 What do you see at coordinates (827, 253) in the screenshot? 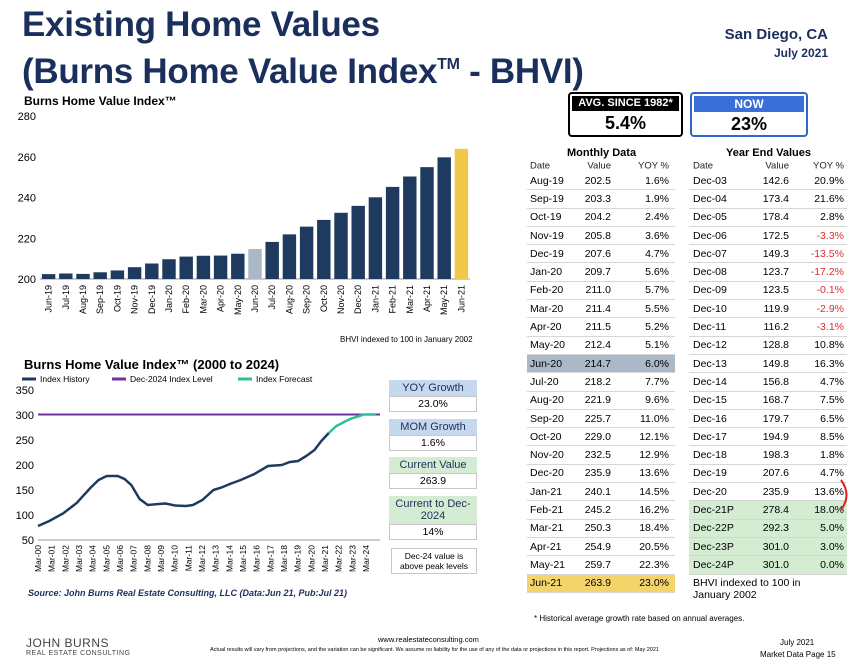
I see `table-cell: -13.5%` at bounding box center [827, 253].